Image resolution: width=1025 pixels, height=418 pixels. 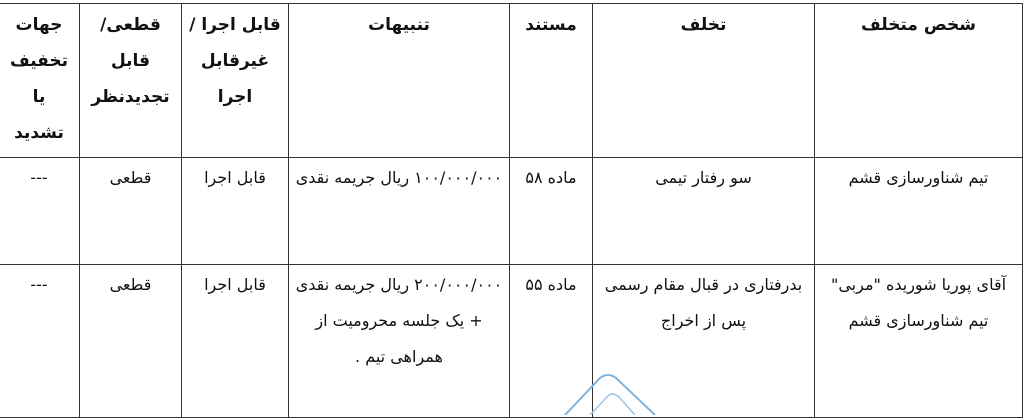 I want to click on cell-offender: تیم شناورسازی قشم, so click(x=918, y=211).